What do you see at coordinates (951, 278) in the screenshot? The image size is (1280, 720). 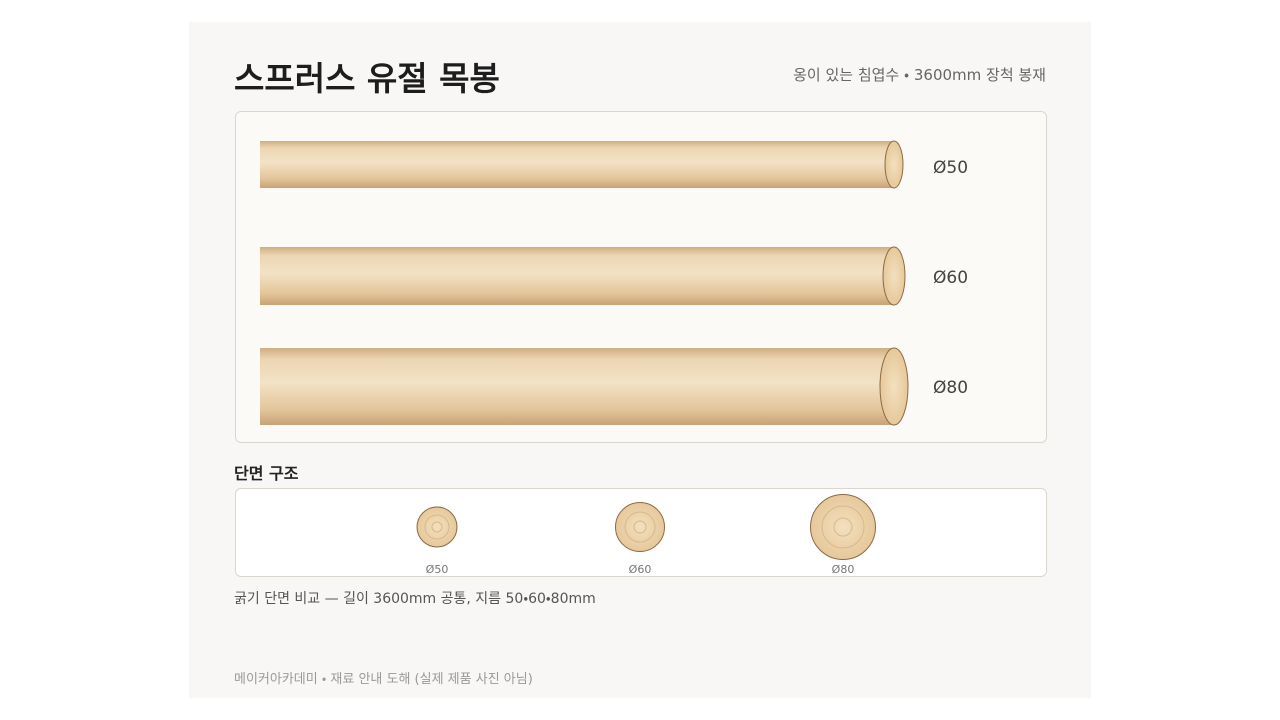 I see `rod-label: Ø60` at bounding box center [951, 278].